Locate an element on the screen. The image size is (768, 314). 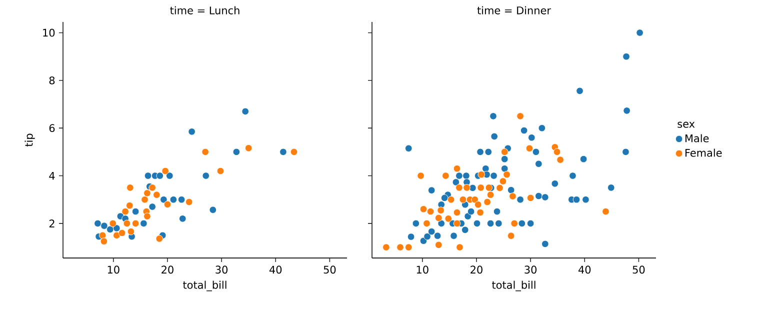
y-tick-label: 8 is located at coordinates (52, 80).